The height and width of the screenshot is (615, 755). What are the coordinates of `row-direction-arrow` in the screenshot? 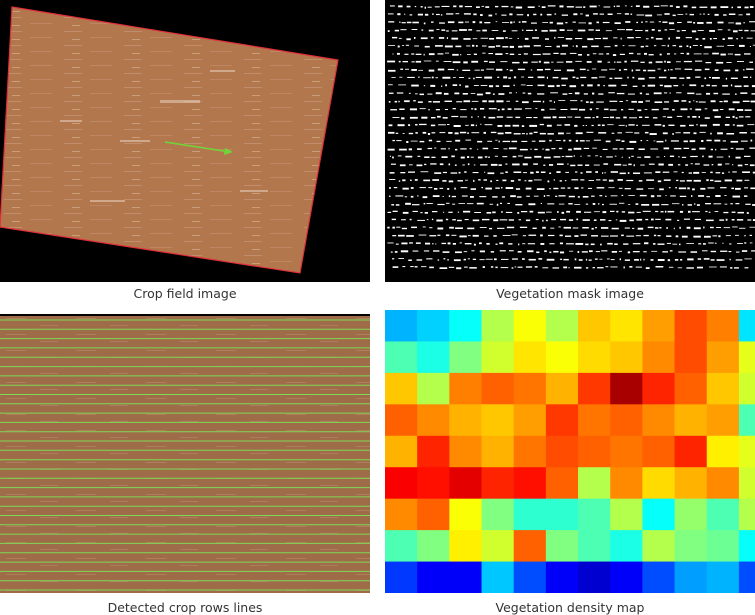 It's located at (197, 147).